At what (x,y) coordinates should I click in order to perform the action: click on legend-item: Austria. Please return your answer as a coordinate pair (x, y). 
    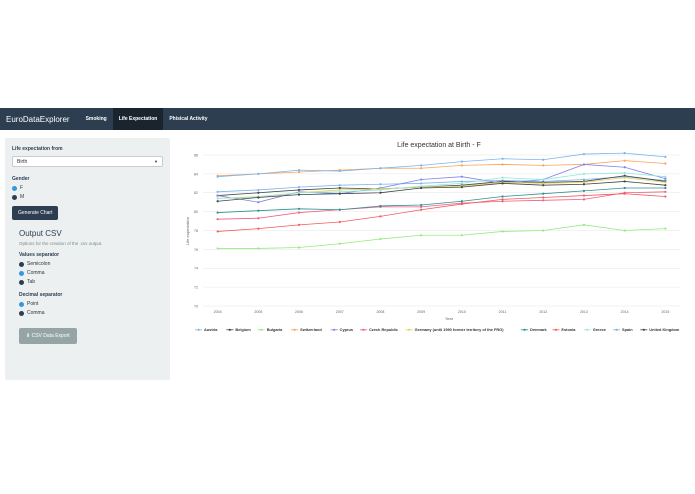
    Looking at the image, I should click on (206, 329).